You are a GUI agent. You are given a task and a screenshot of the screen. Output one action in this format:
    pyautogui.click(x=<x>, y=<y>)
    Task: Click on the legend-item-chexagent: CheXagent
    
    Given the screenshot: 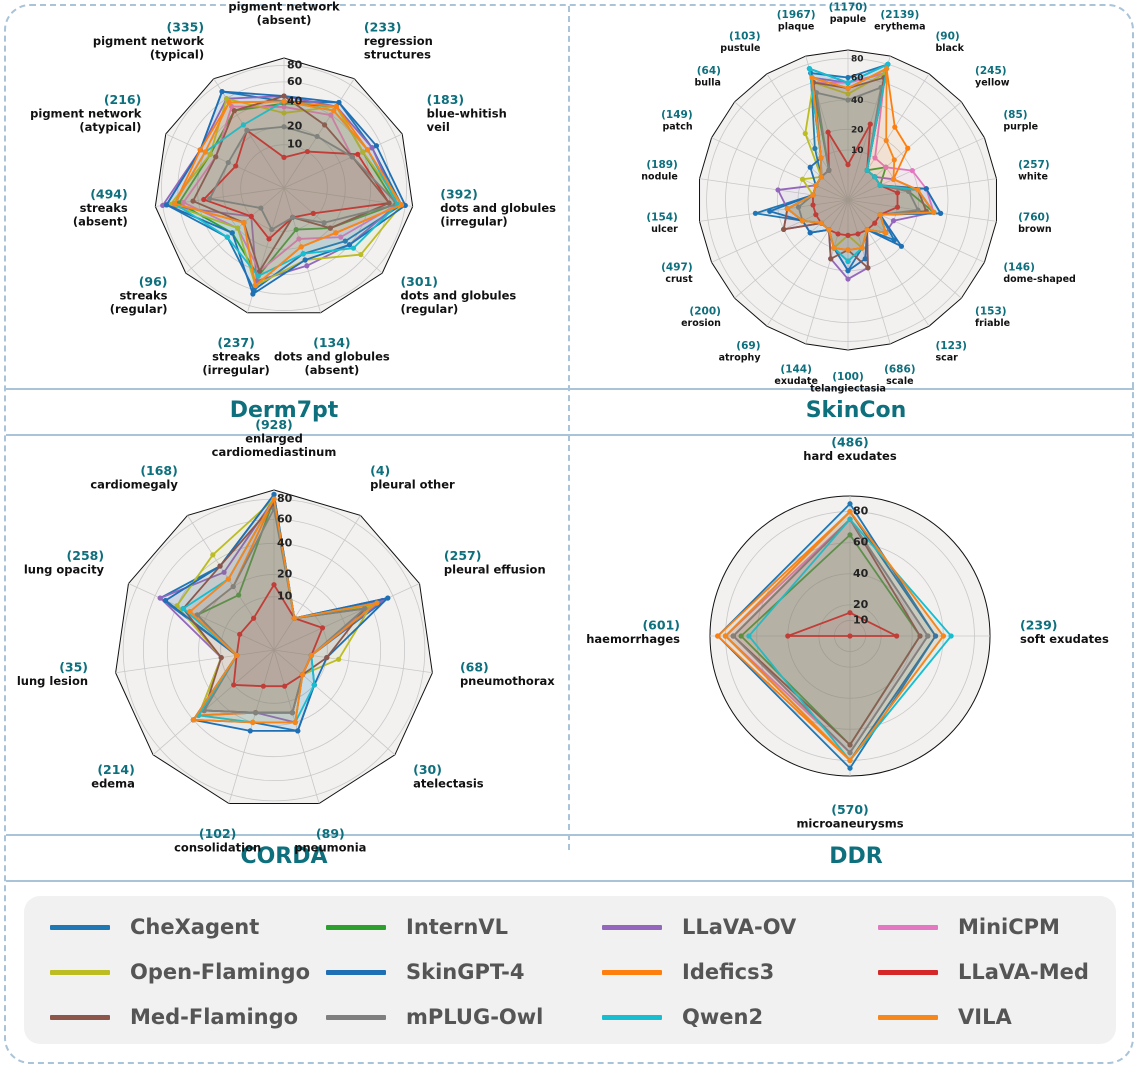 What is the action you would take?
    pyautogui.click(x=154, y=927)
    